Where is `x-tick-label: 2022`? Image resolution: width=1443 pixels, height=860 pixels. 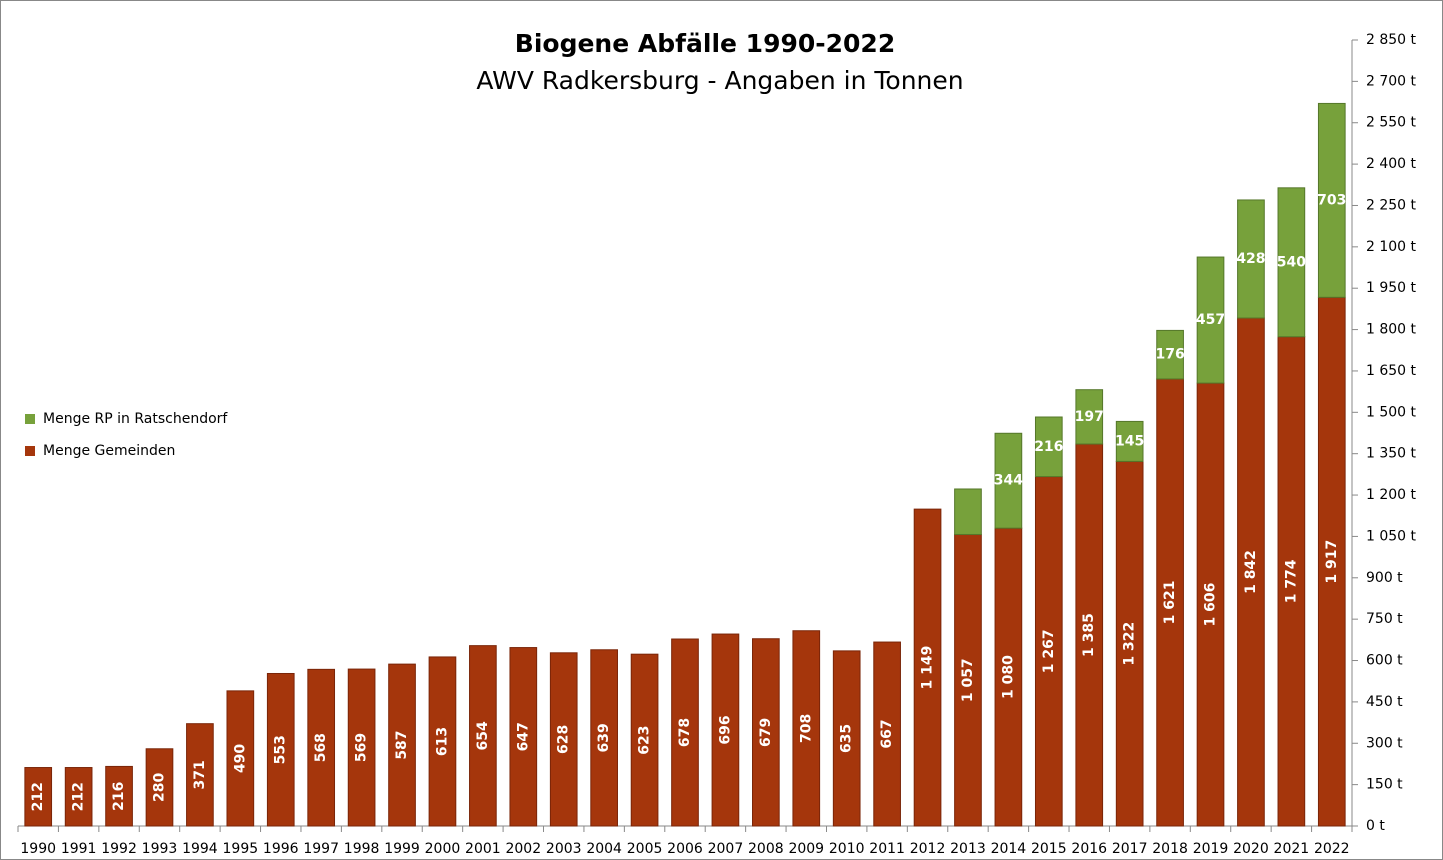 x-tick-label: 2022 is located at coordinates (1332, 849).